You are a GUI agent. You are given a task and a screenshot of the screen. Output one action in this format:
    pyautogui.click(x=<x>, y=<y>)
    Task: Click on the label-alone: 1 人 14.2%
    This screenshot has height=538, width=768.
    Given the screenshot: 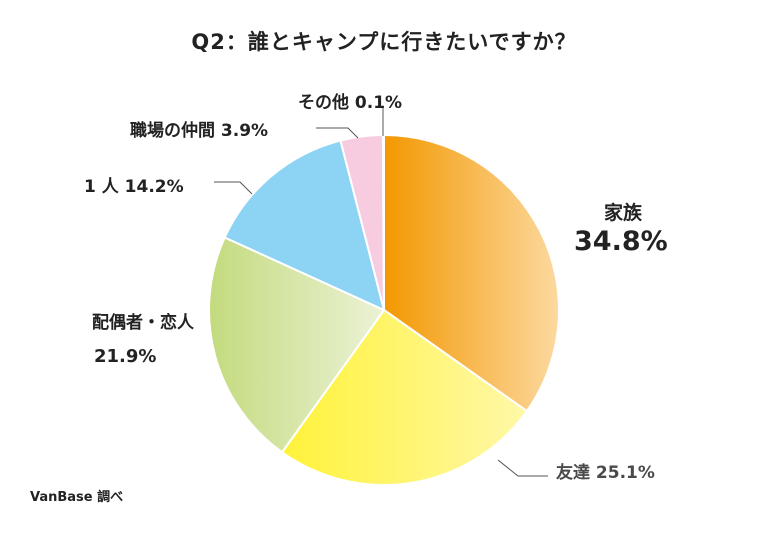 What is the action you would take?
    pyautogui.click(x=134, y=184)
    